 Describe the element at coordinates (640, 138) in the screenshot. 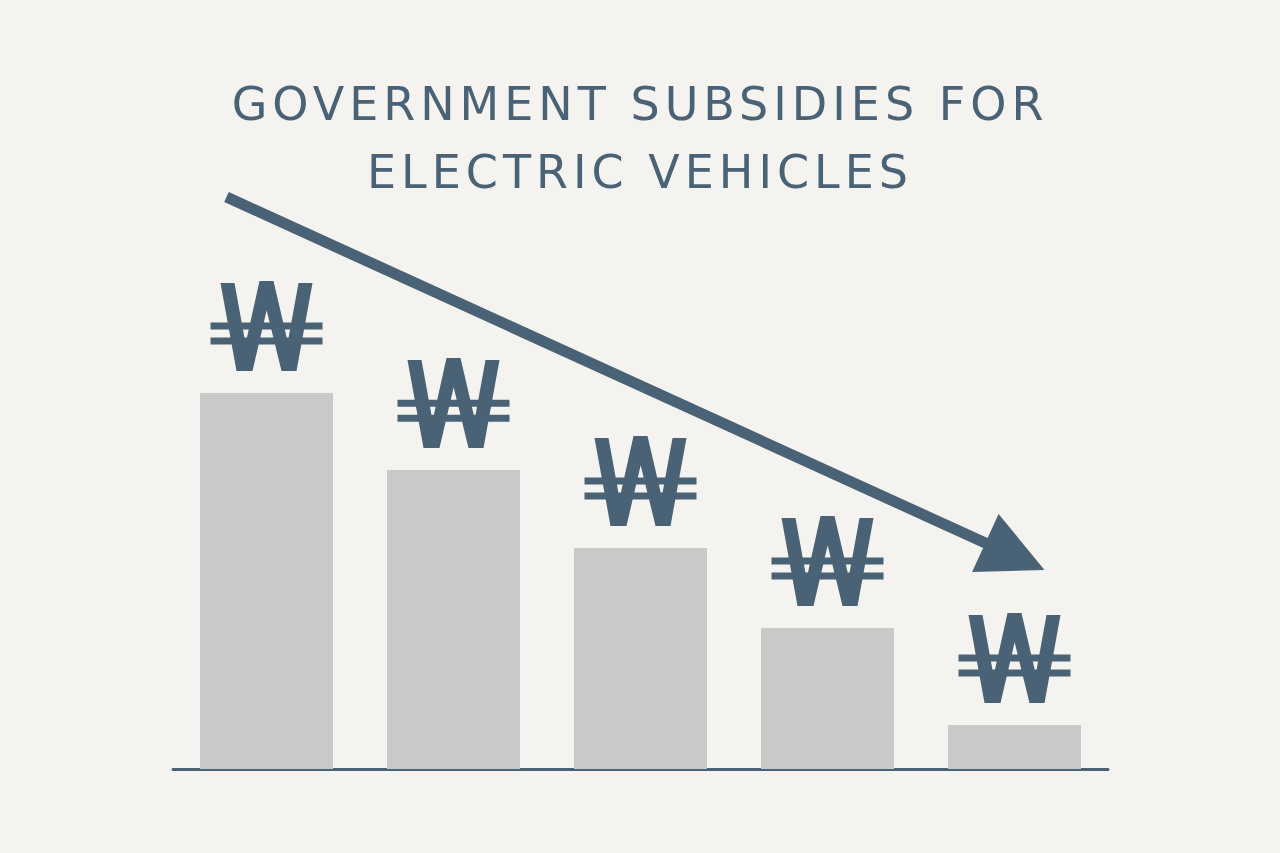

I see `chart-title: GOVERNMENT SUBSIDIES FOR ELECTRIC VEHICLES` at that location.